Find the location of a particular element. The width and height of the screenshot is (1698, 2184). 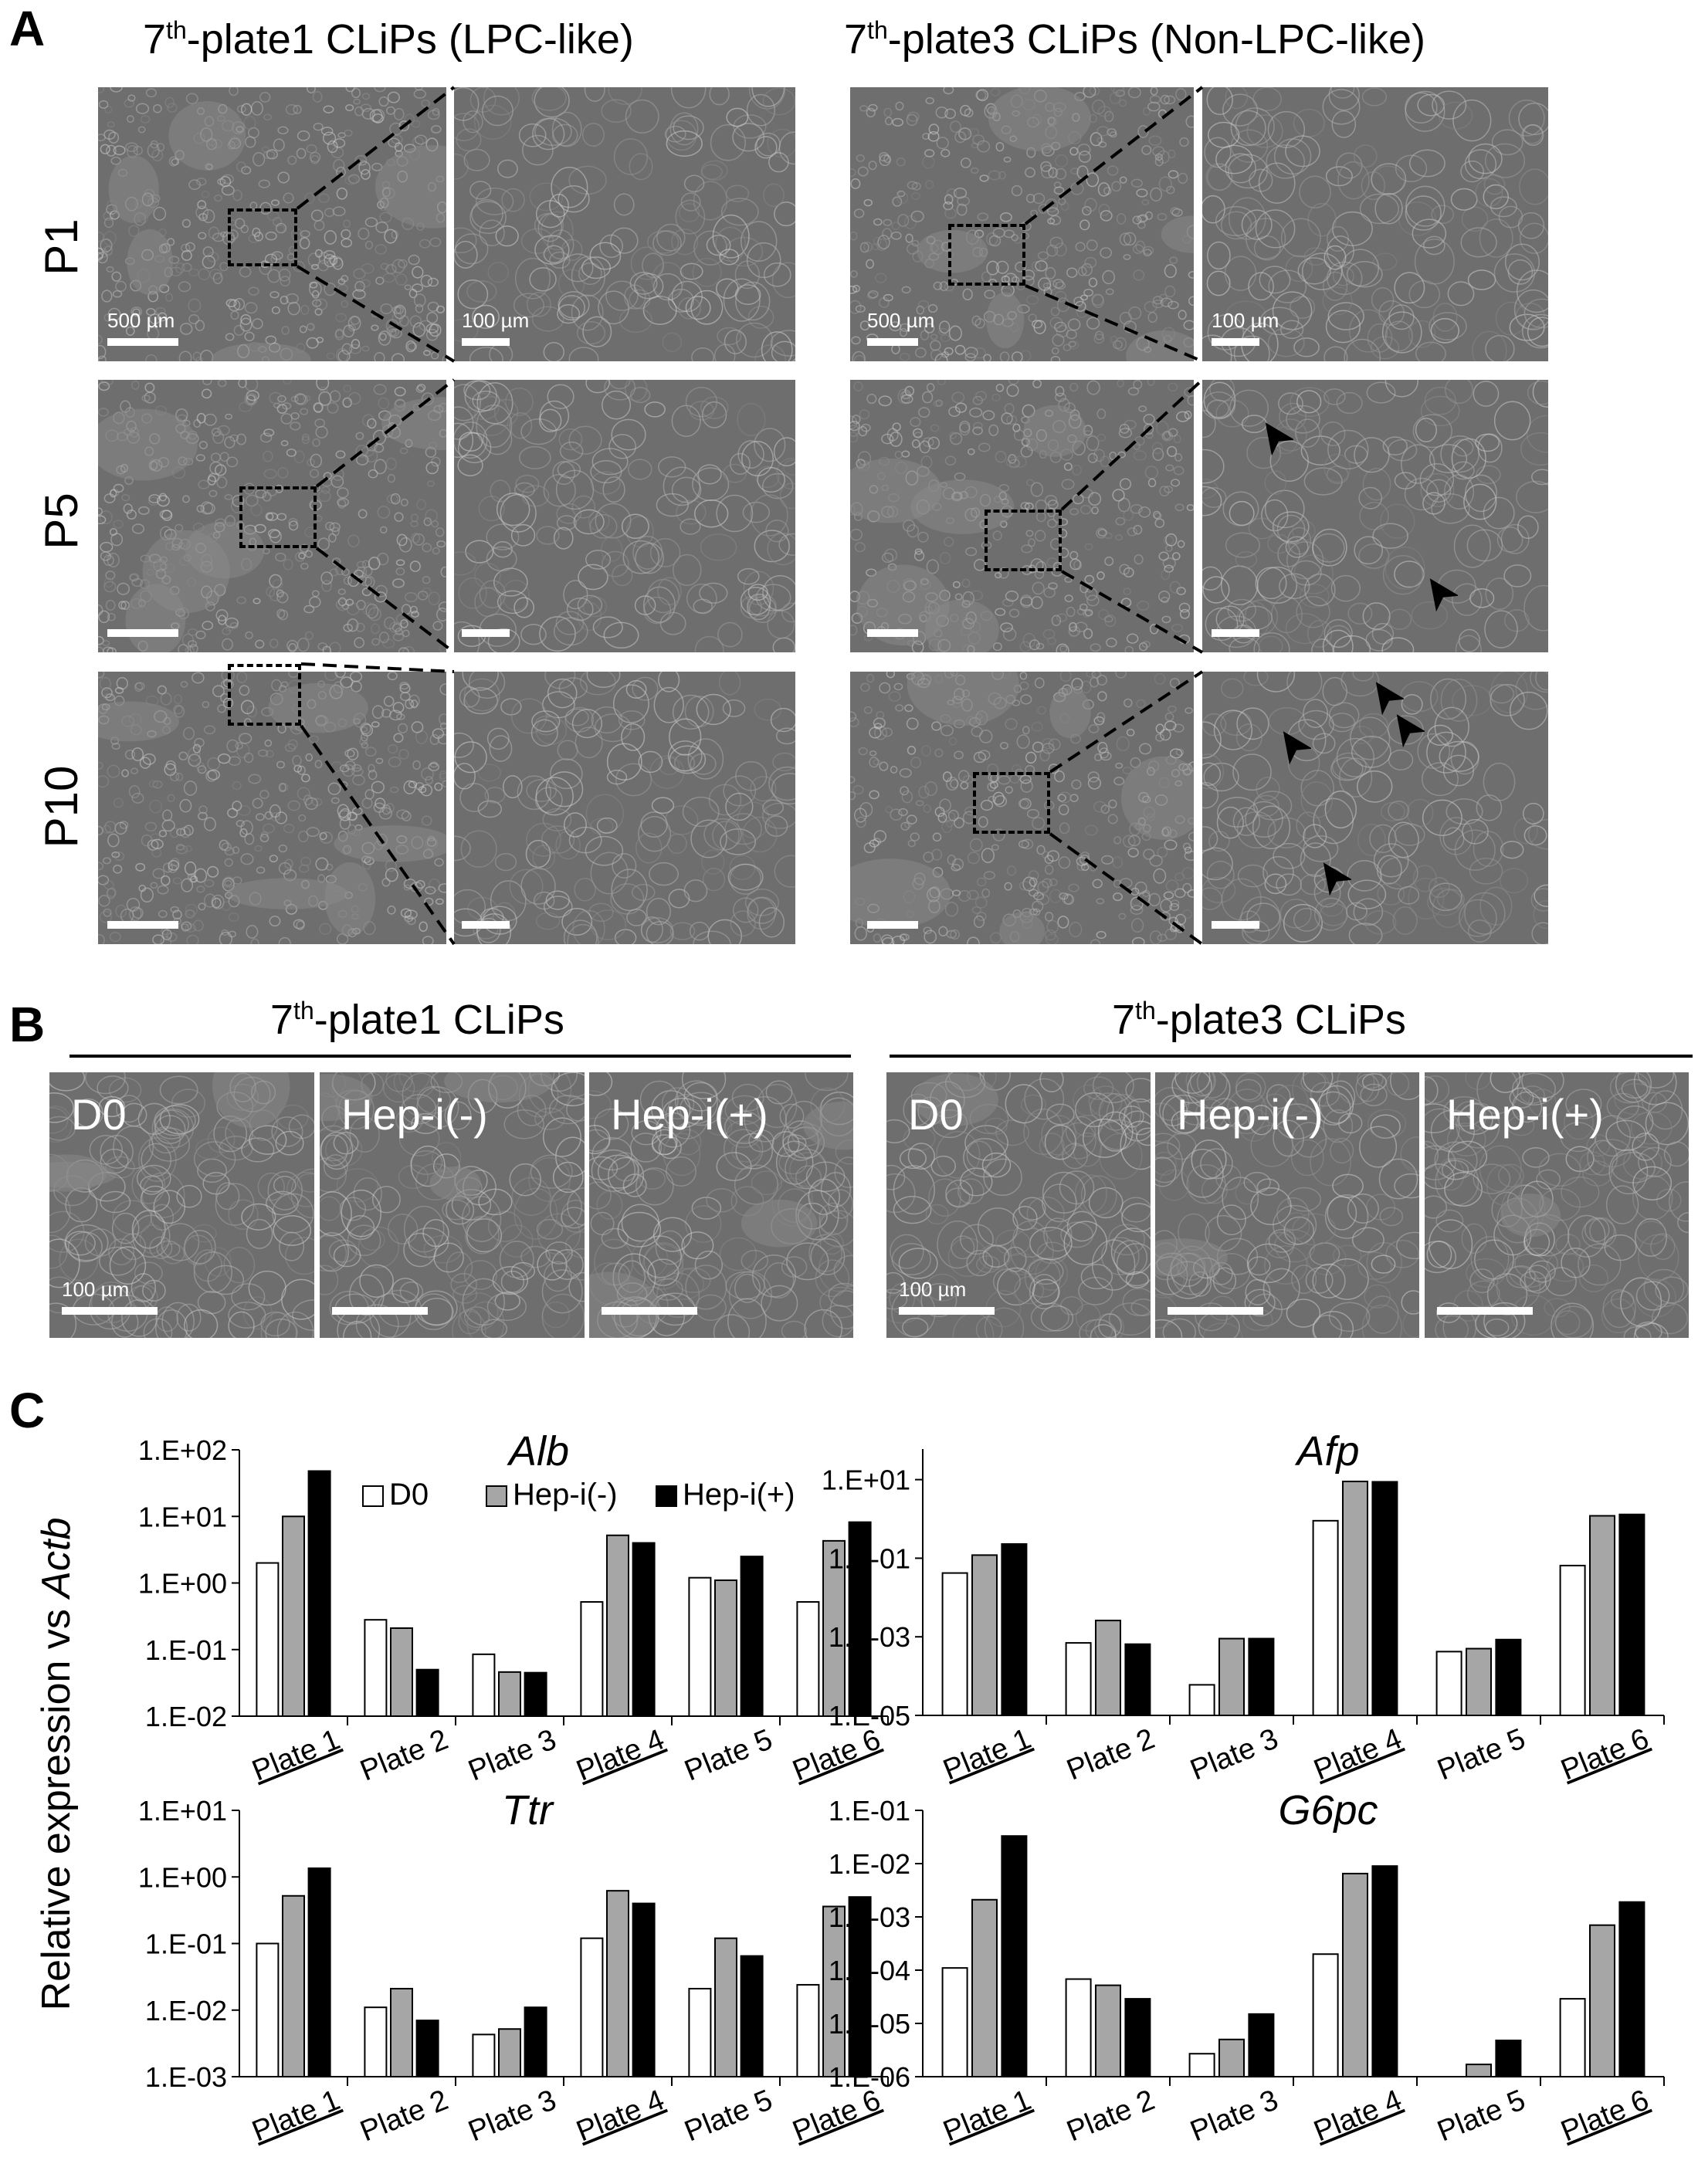

scale-bar-plate1-hep-minus is located at coordinates (380, 1311).